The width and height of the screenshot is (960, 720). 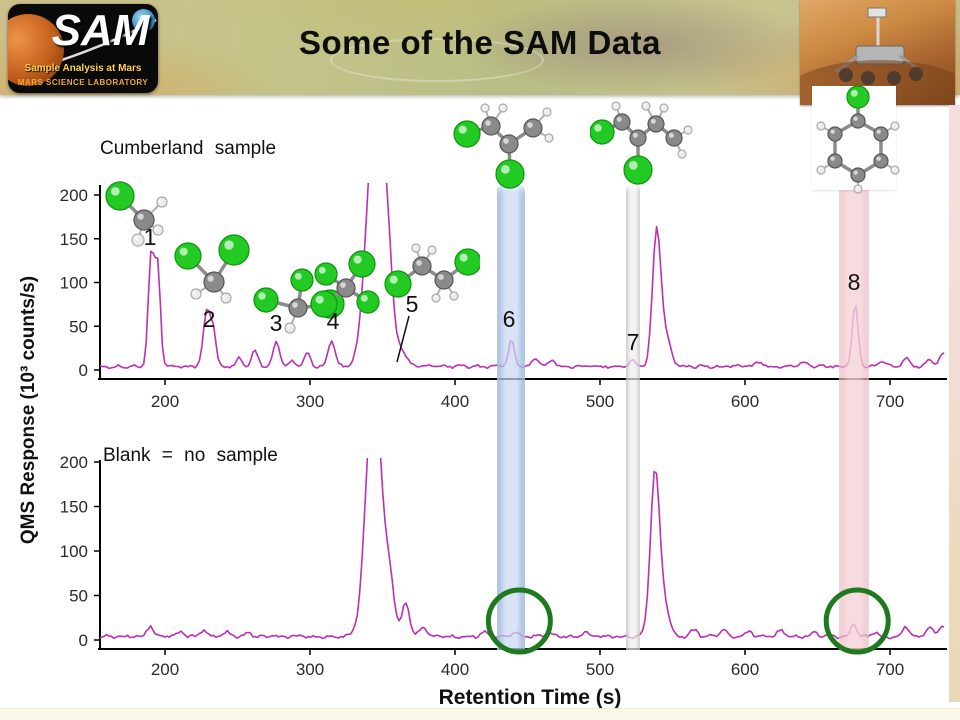 What do you see at coordinates (854, 416) in the screenshot?
I see `highlight-band-pink` at bounding box center [854, 416].